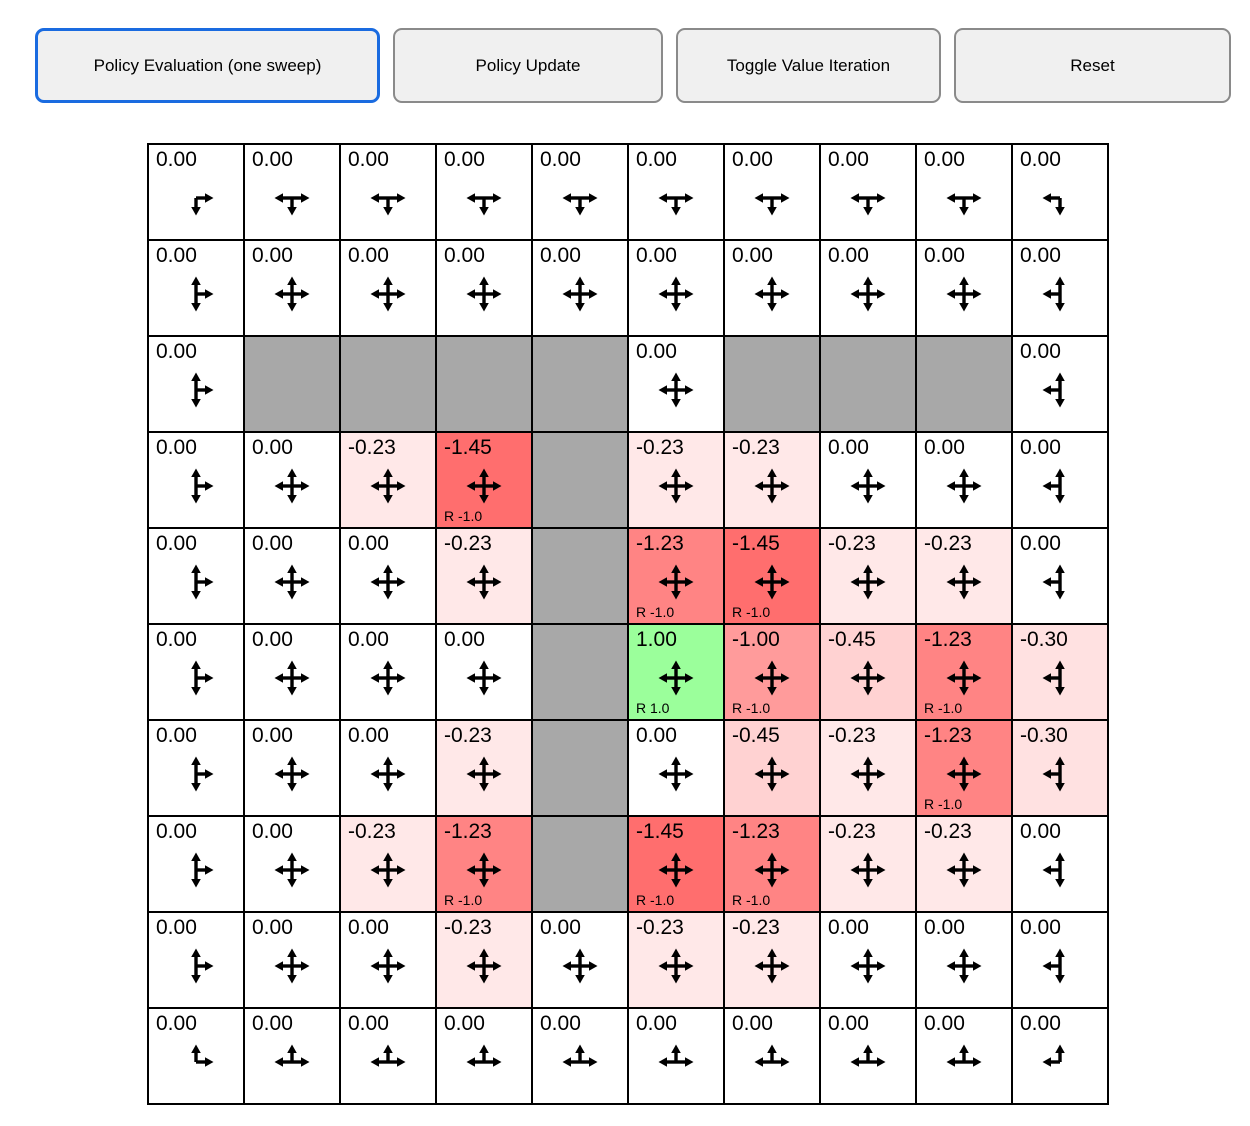 This screenshot has width=1250, height=1126. Describe the element at coordinates (580, 864) in the screenshot. I see `grid-wall-r7-c4` at that location.